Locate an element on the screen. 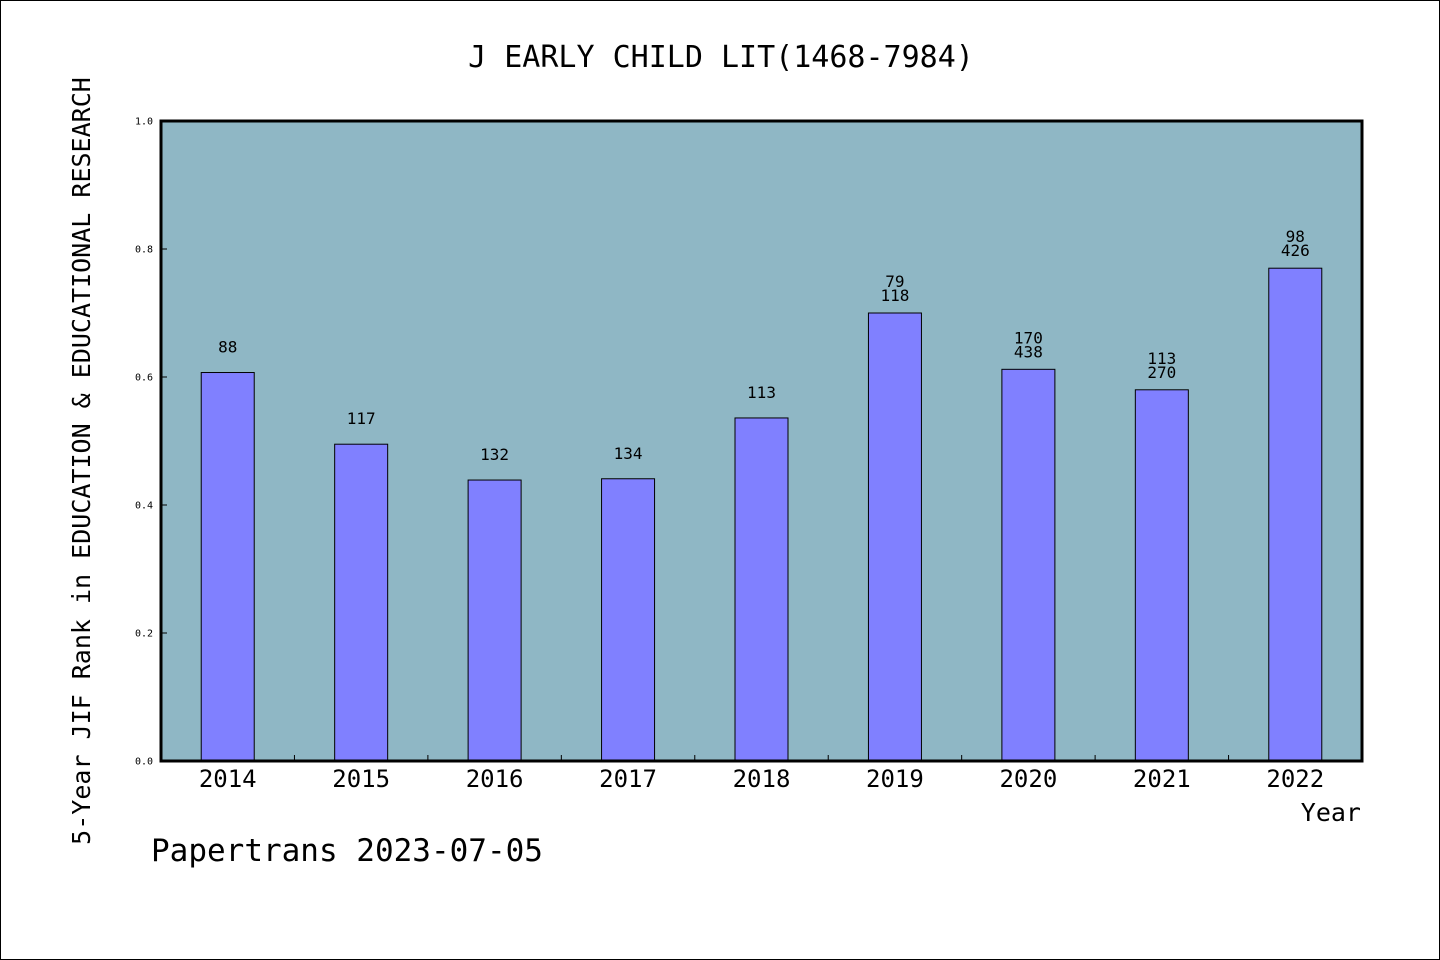 Image resolution: width=1440 pixels, height=960 pixels. data-label-2015: 117 is located at coordinates (361, 418).